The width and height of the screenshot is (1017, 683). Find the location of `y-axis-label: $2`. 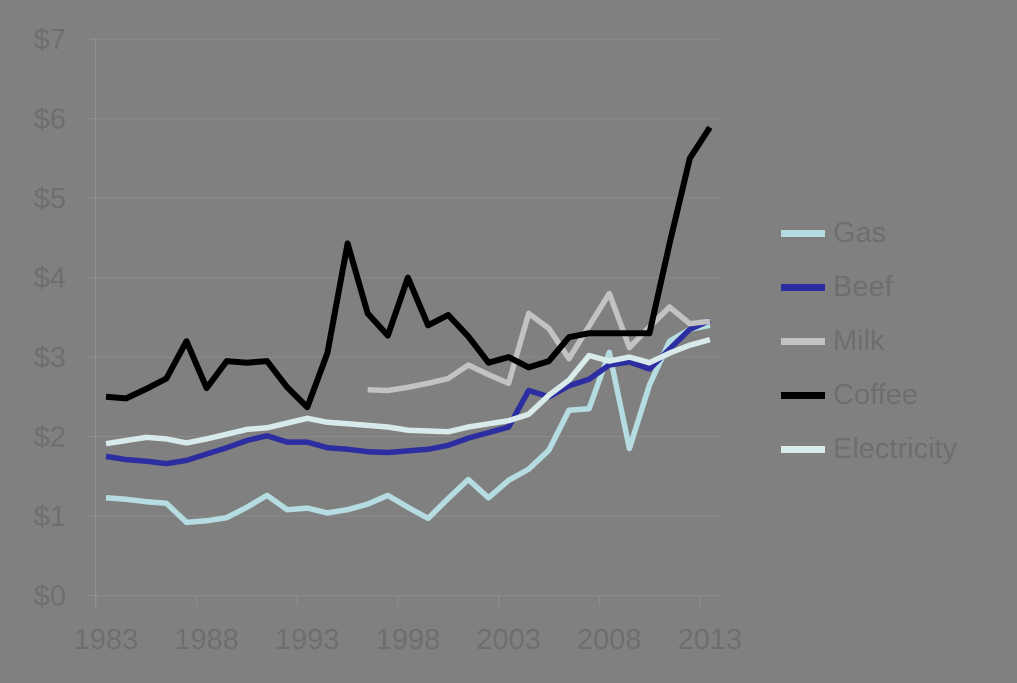

y-axis-label: $2 is located at coordinates (50, 438).